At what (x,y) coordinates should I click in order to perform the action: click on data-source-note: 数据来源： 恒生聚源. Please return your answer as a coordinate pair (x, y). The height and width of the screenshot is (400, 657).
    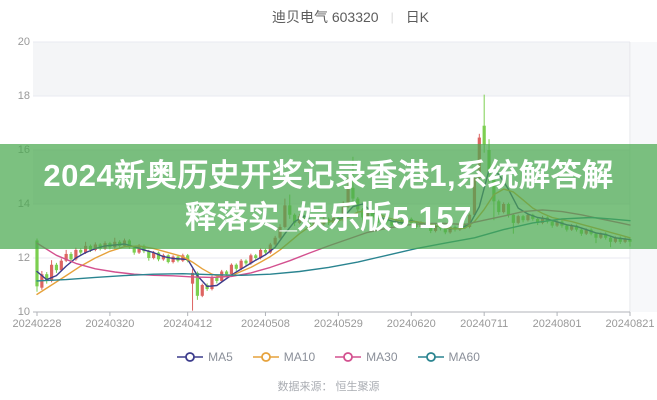
    Looking at the image, I should click on (328, 387).